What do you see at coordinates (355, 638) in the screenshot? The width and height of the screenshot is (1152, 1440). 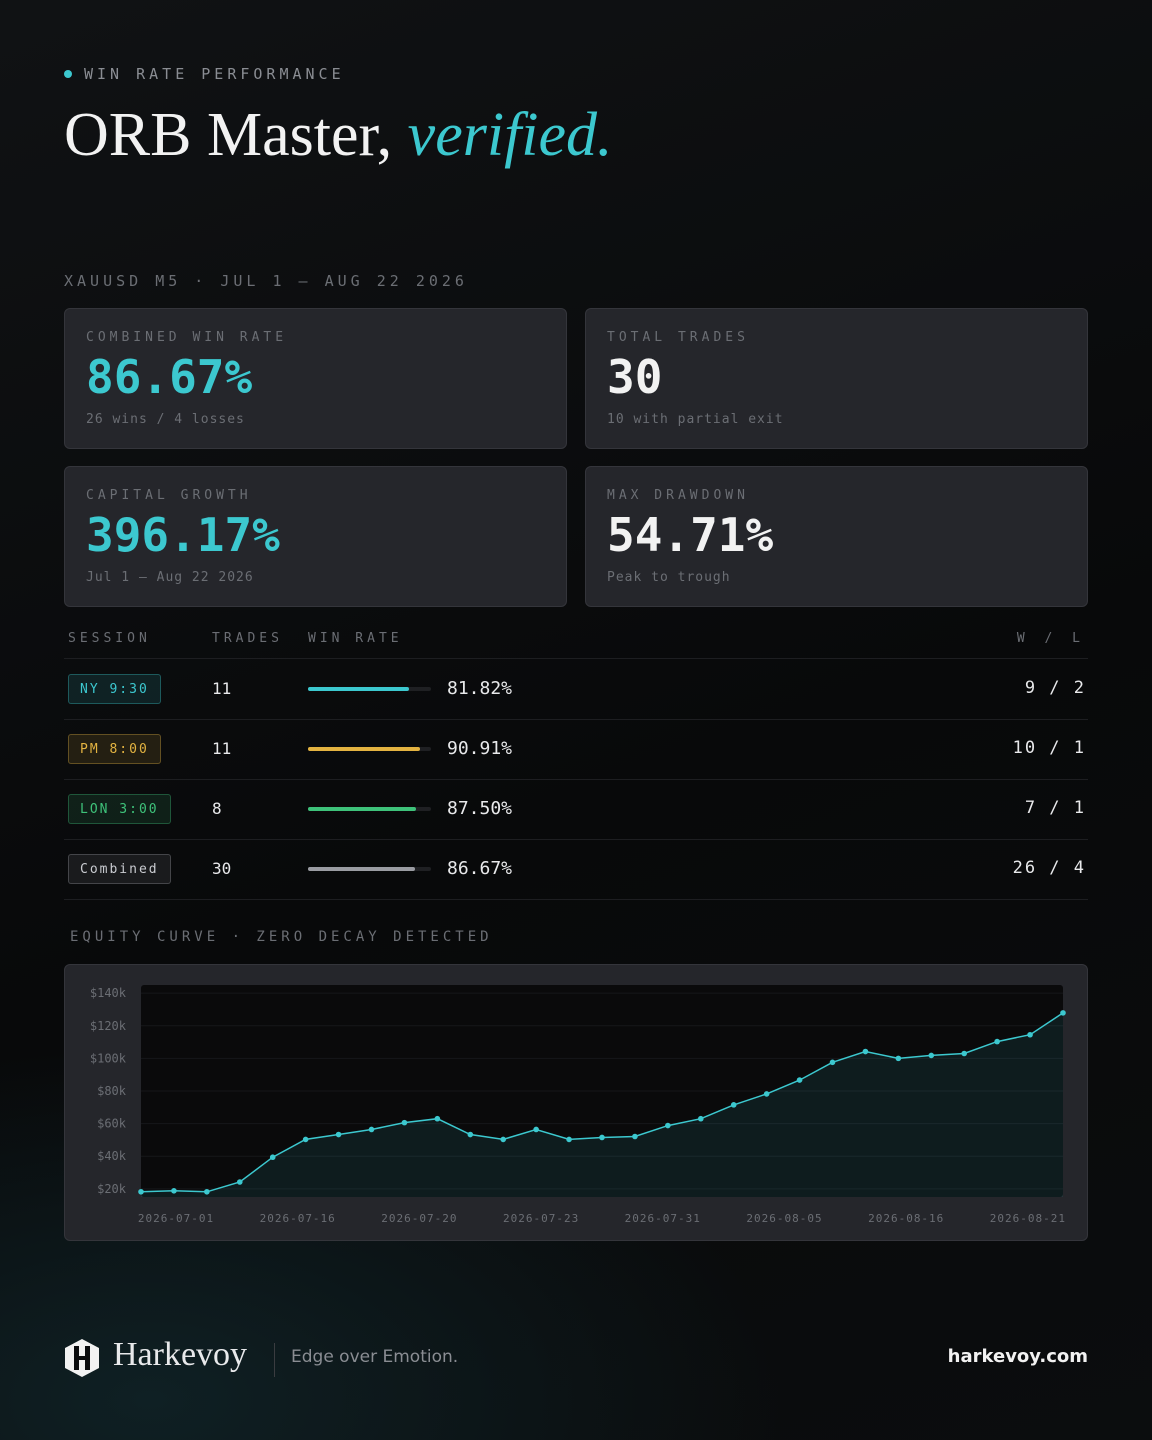 I see `table-header: WIN RATE` at bounding box center [355, 638].